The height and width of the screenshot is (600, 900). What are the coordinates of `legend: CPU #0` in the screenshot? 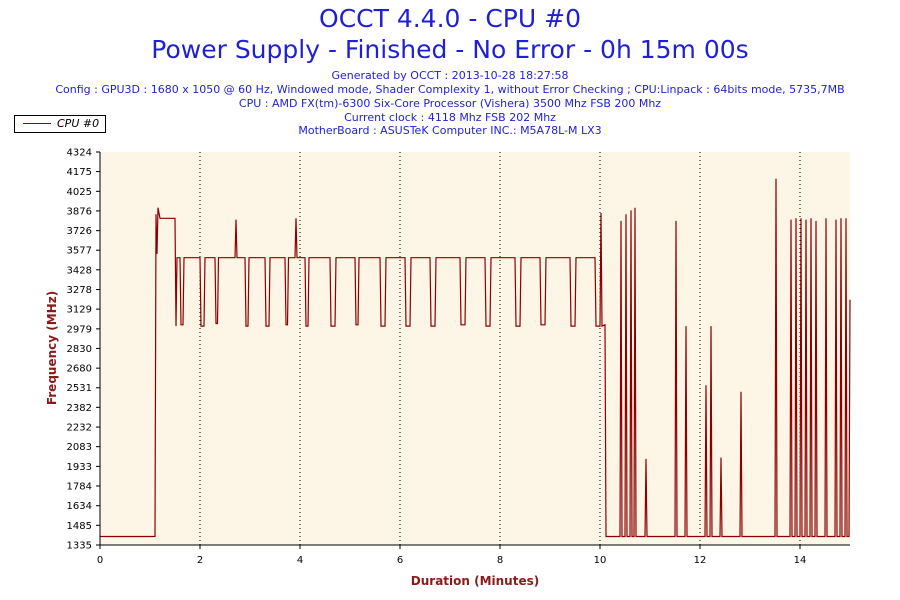 It's located at (60, 124).